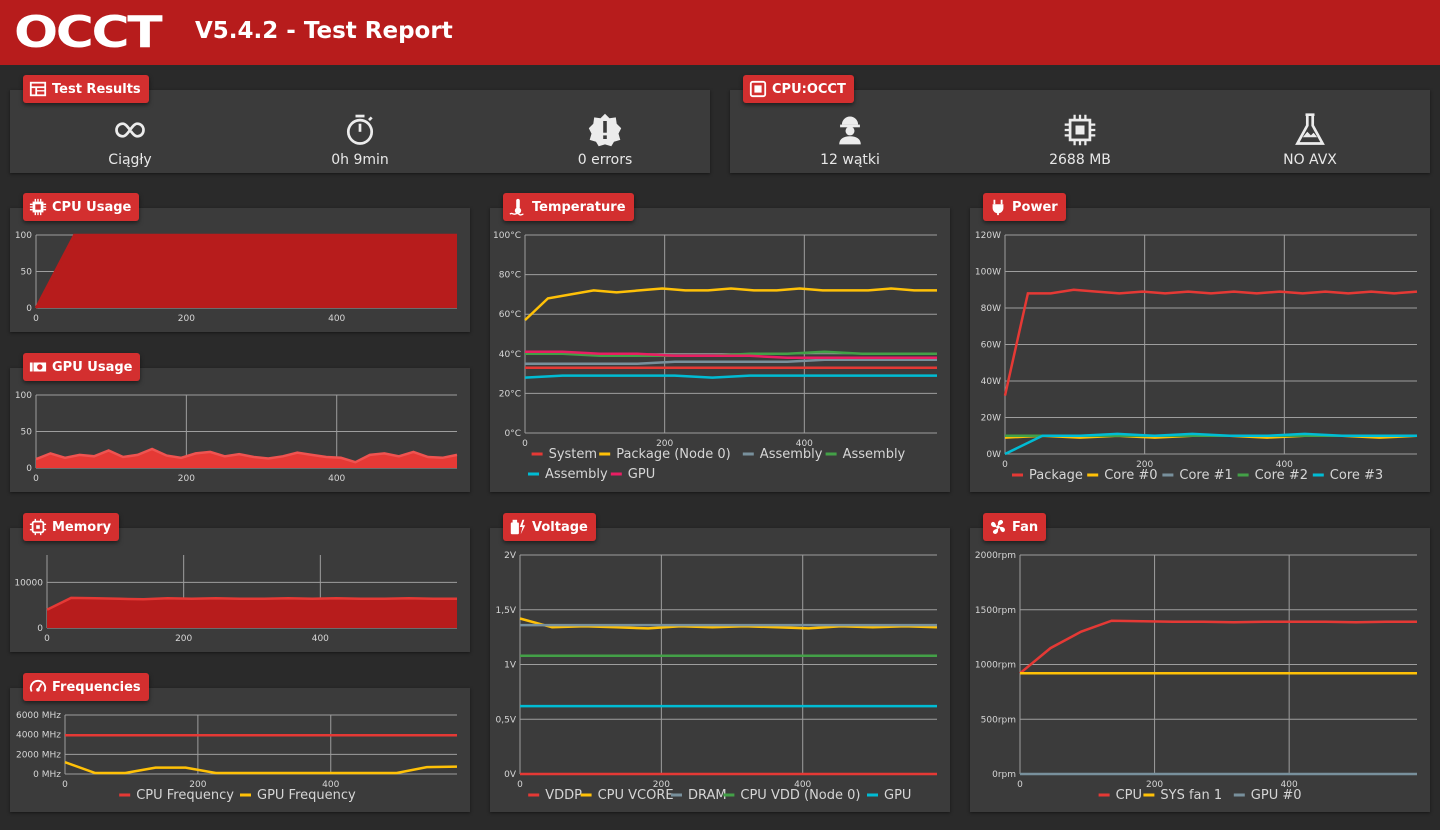 This screenshot has width=1440, height=830. I want to click on frequencies-badge: Frequencies, so click(86, 687).